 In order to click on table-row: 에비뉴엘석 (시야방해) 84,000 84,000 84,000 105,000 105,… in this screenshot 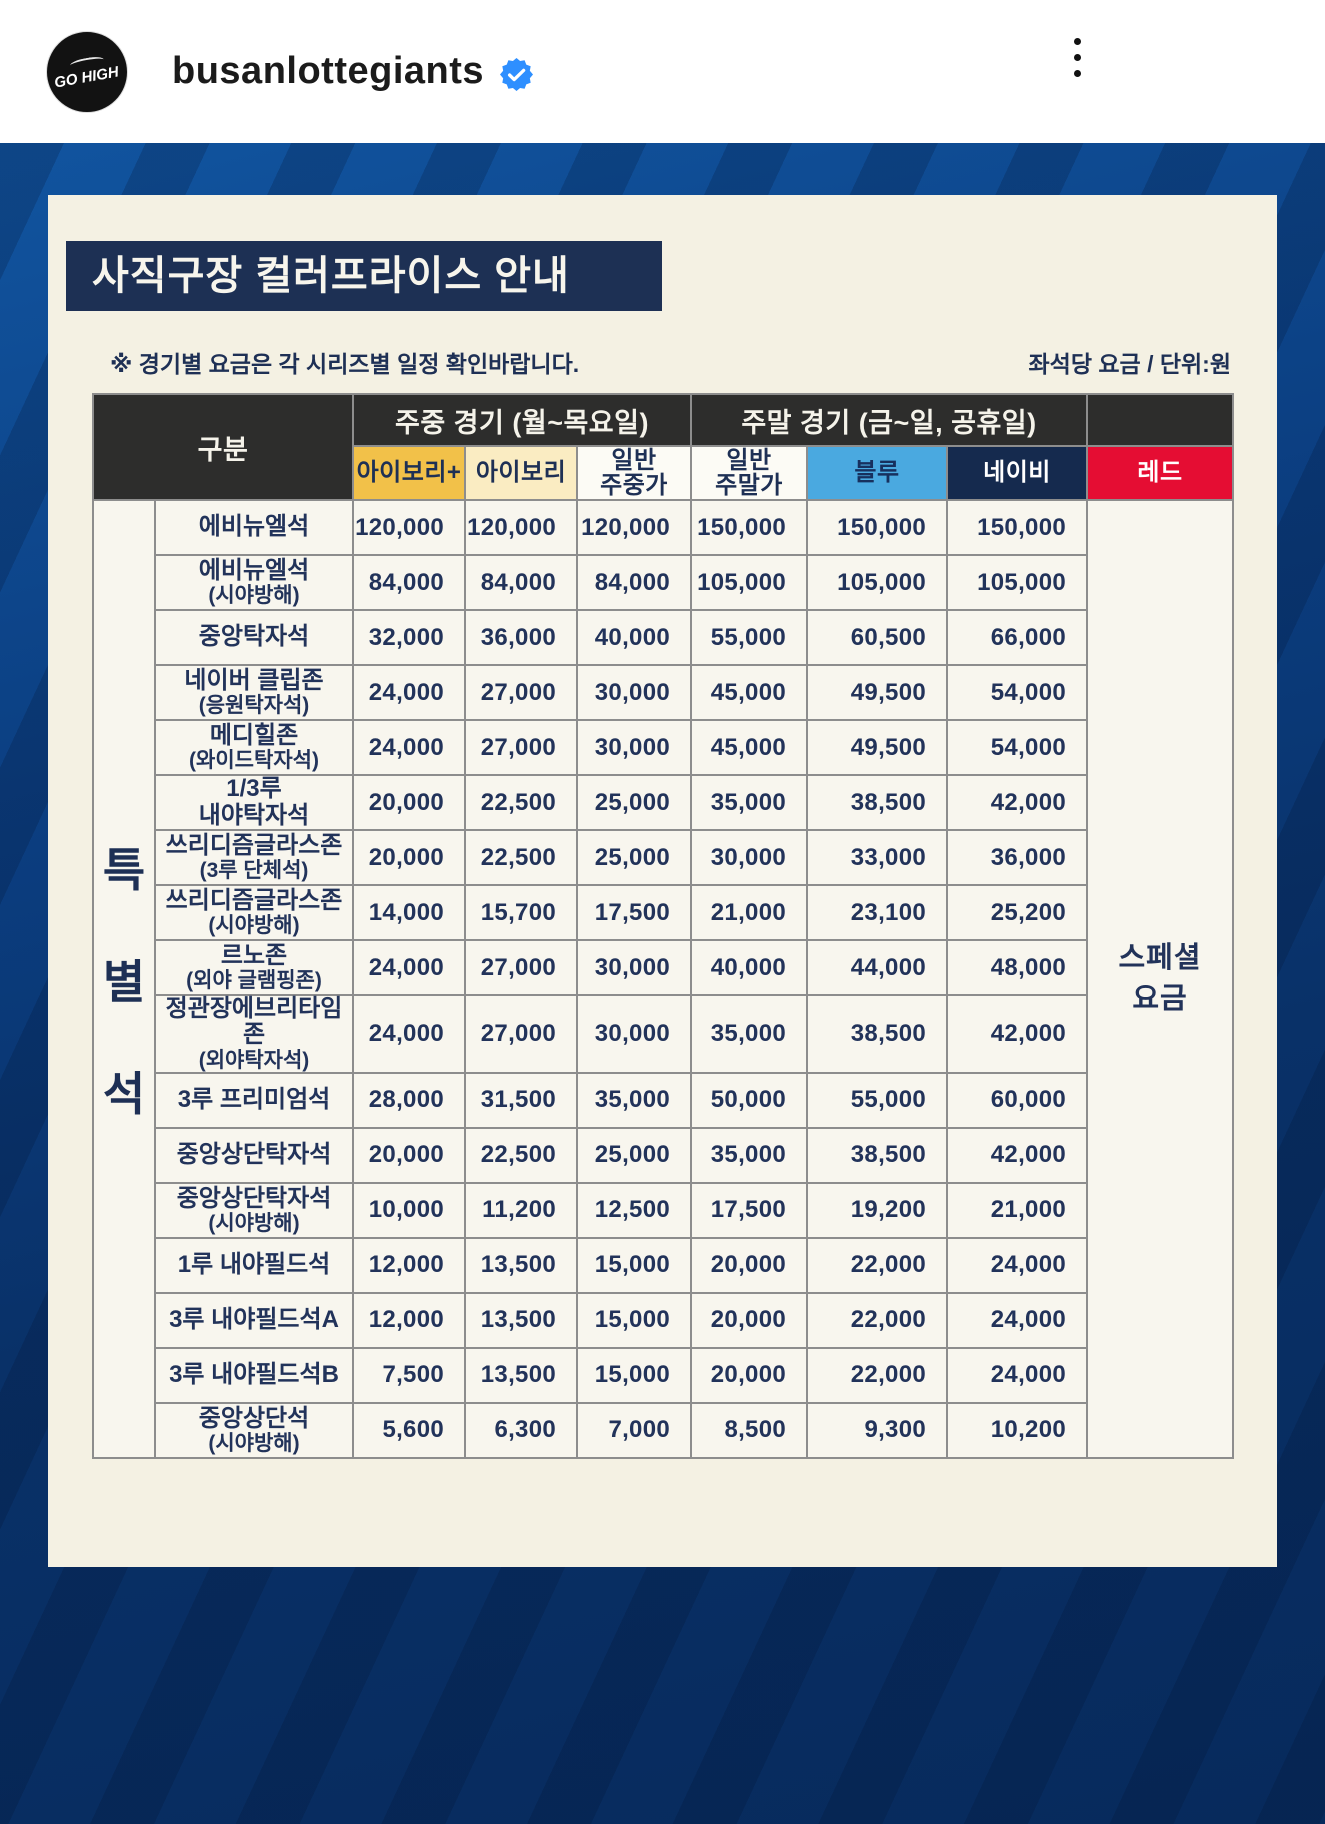, I will do `click(663, 582)`.